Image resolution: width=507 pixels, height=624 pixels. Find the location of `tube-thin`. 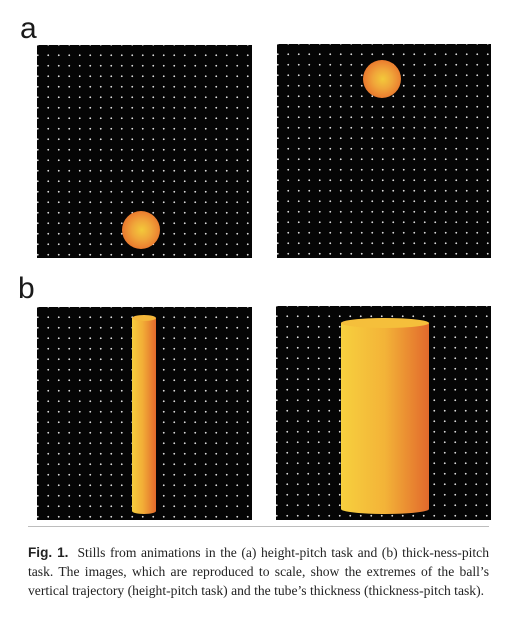

tube-thin is located at coordinates (144, 414).